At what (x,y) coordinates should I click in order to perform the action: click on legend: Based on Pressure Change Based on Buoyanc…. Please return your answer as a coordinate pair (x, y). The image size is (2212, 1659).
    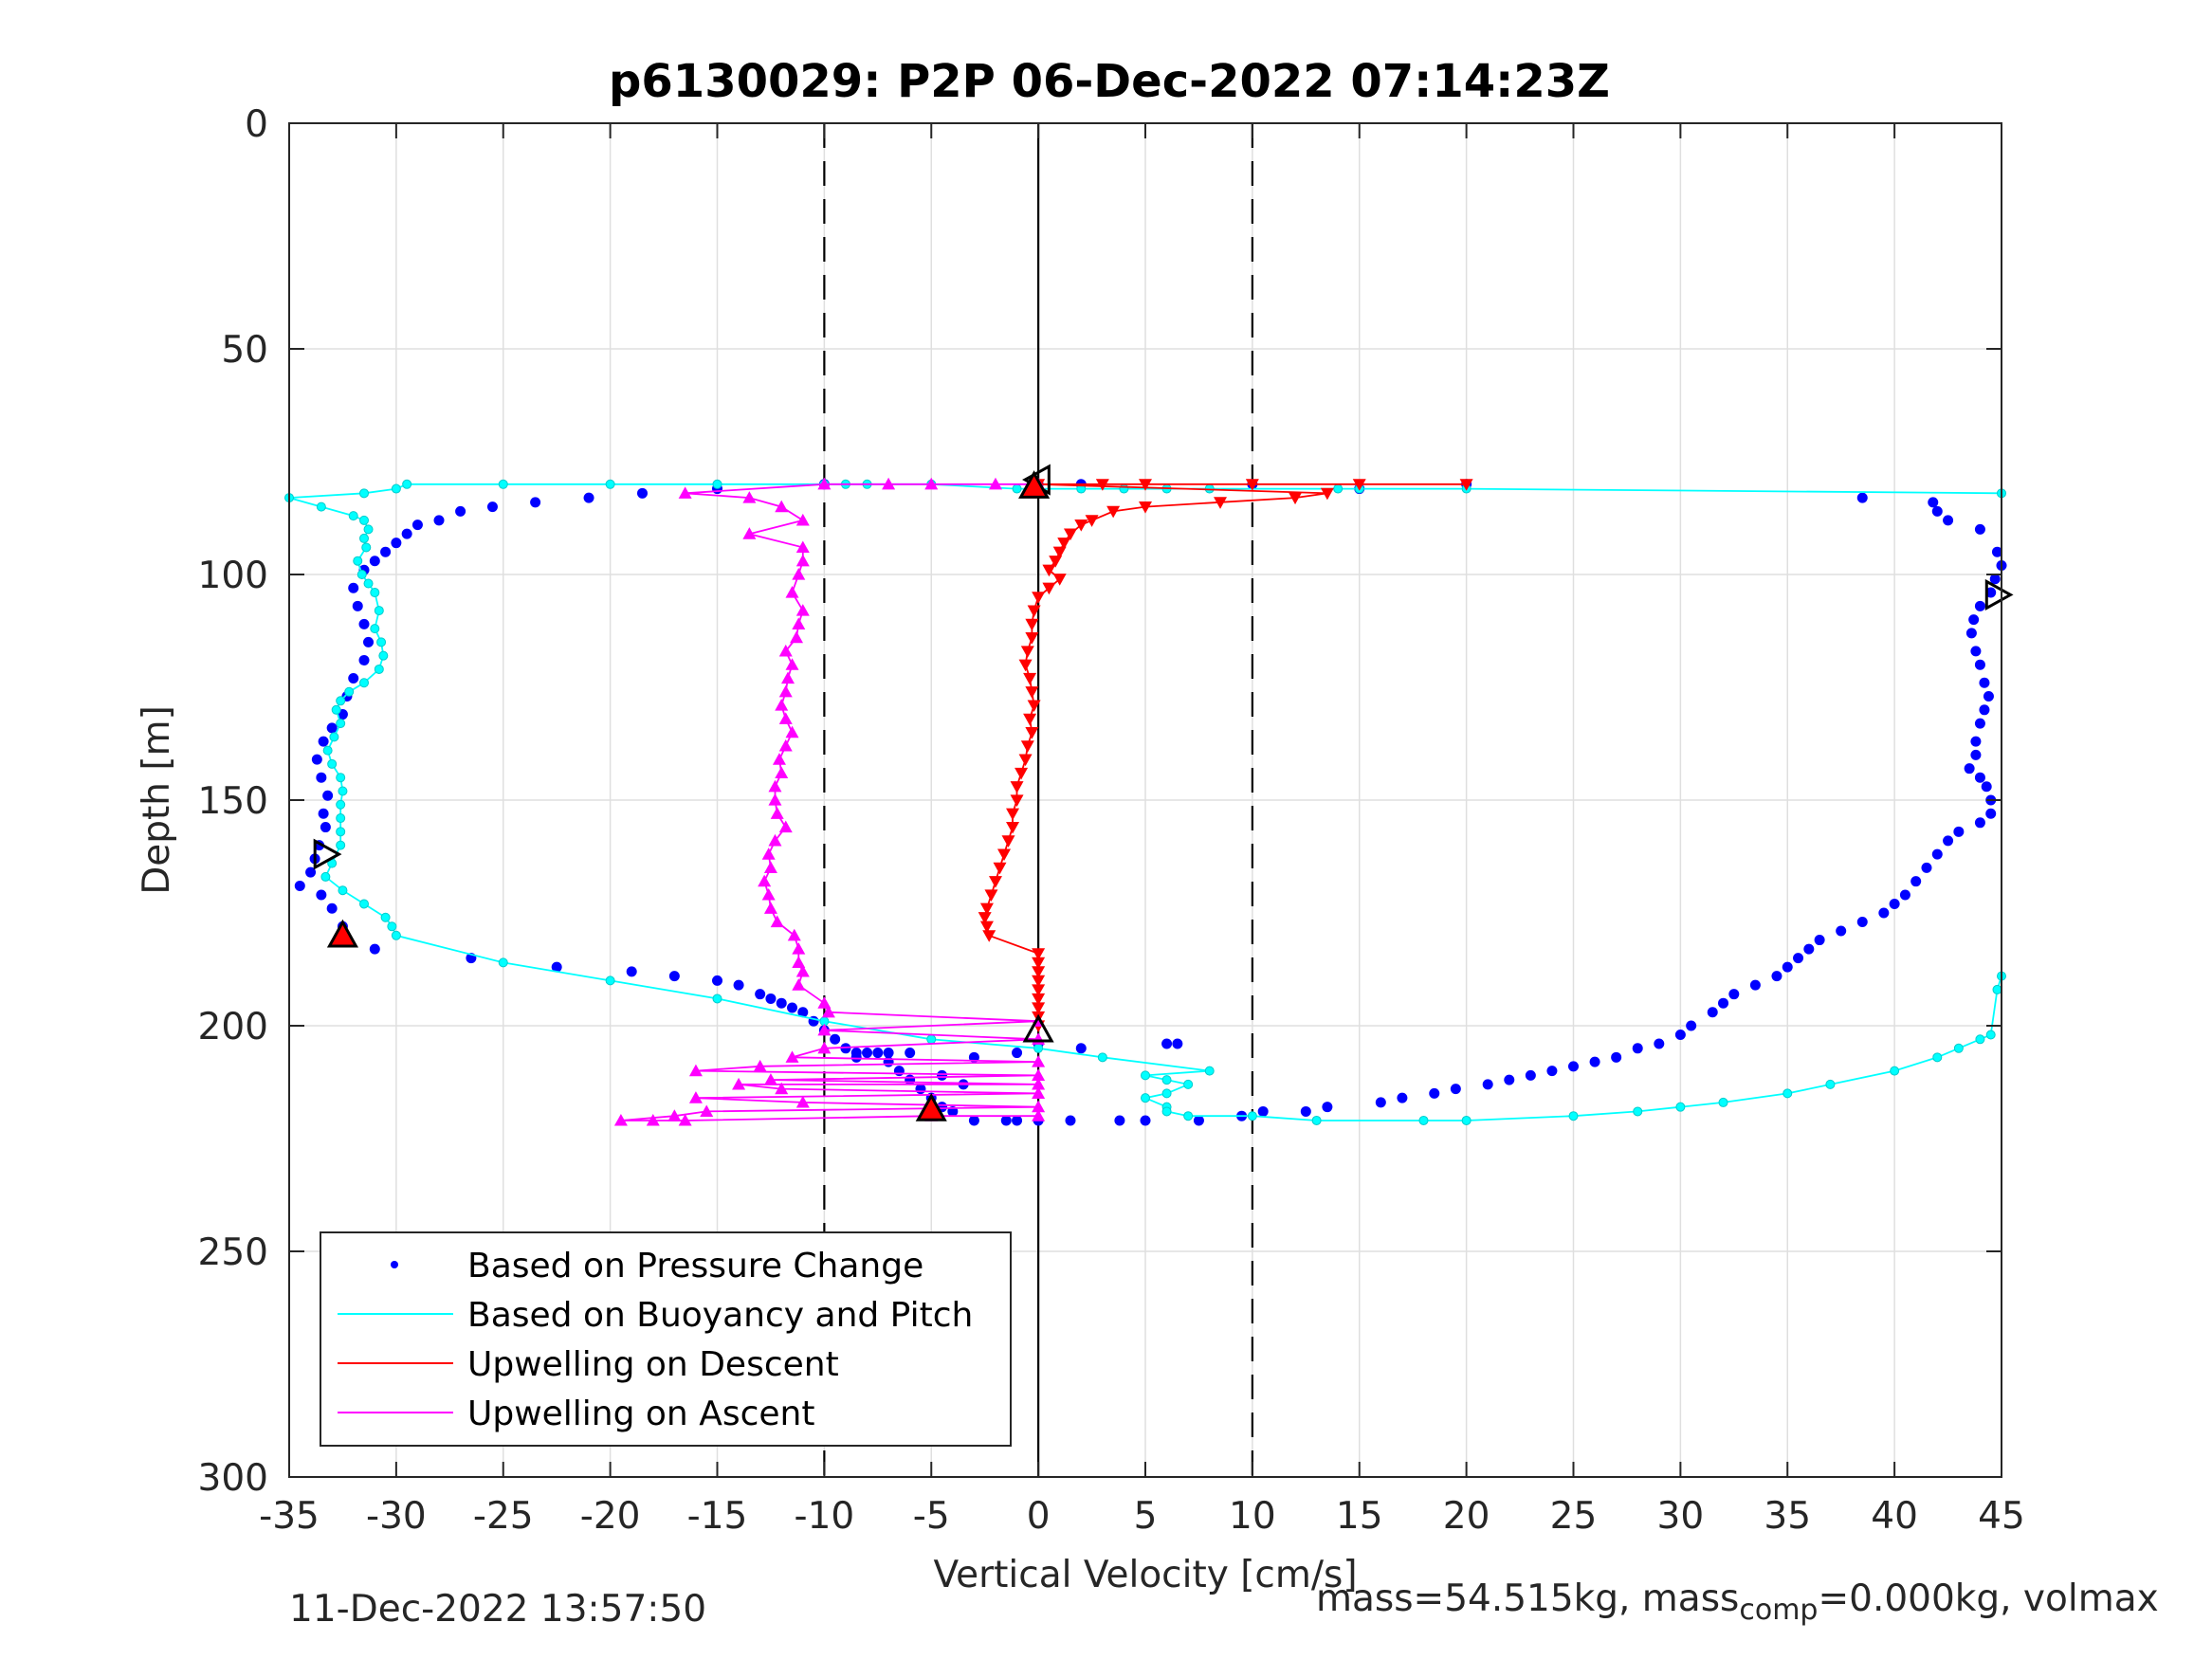
    Looking at the image, I should click on (666, 1339).